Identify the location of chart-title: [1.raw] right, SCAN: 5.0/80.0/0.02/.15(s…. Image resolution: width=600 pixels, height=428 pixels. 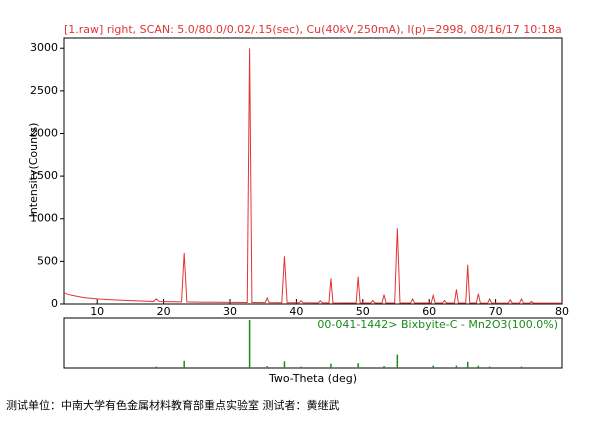
(313, 29).